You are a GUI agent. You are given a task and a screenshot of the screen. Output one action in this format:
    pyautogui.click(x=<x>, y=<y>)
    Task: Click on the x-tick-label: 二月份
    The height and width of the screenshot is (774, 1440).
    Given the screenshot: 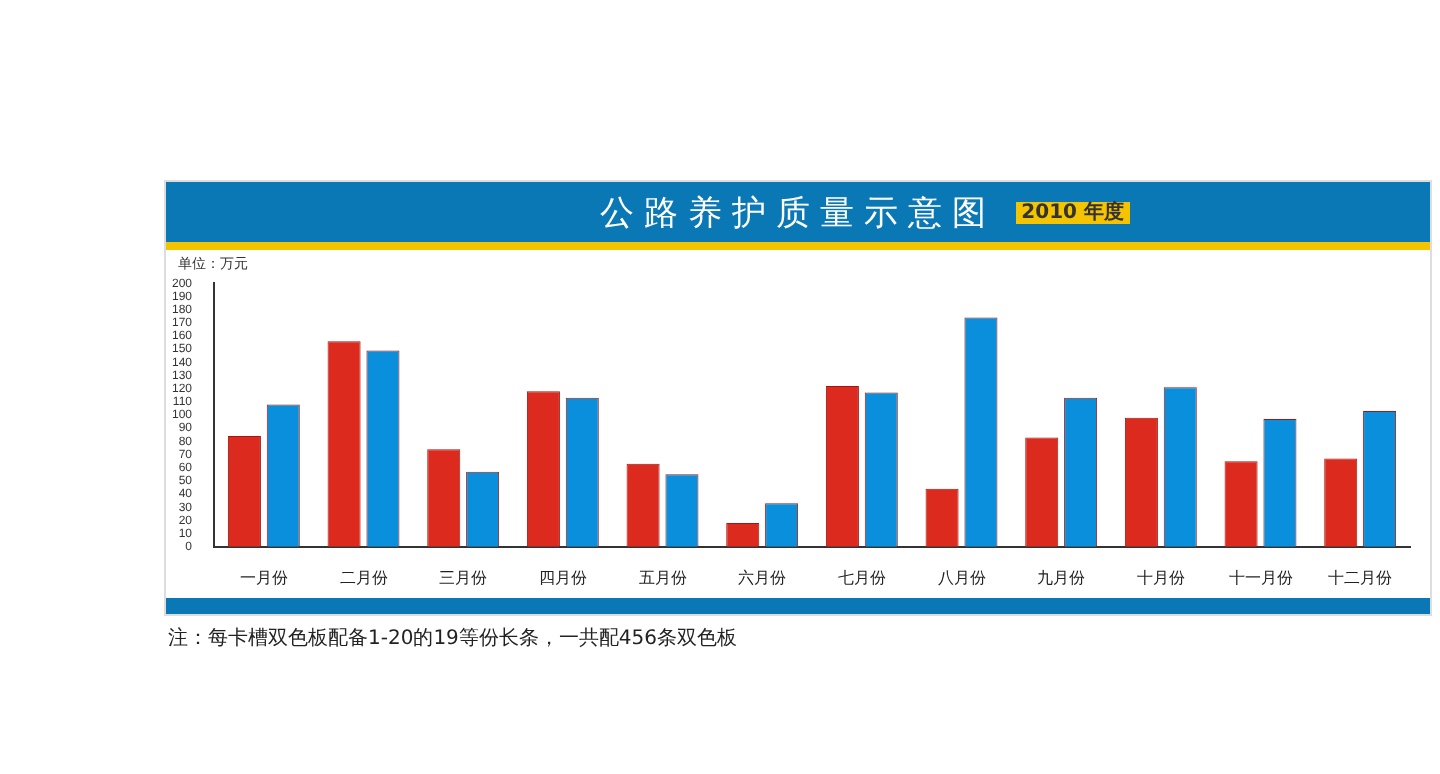 What is the action you would take?
    pyautogui.click(x=363, y=577)
    